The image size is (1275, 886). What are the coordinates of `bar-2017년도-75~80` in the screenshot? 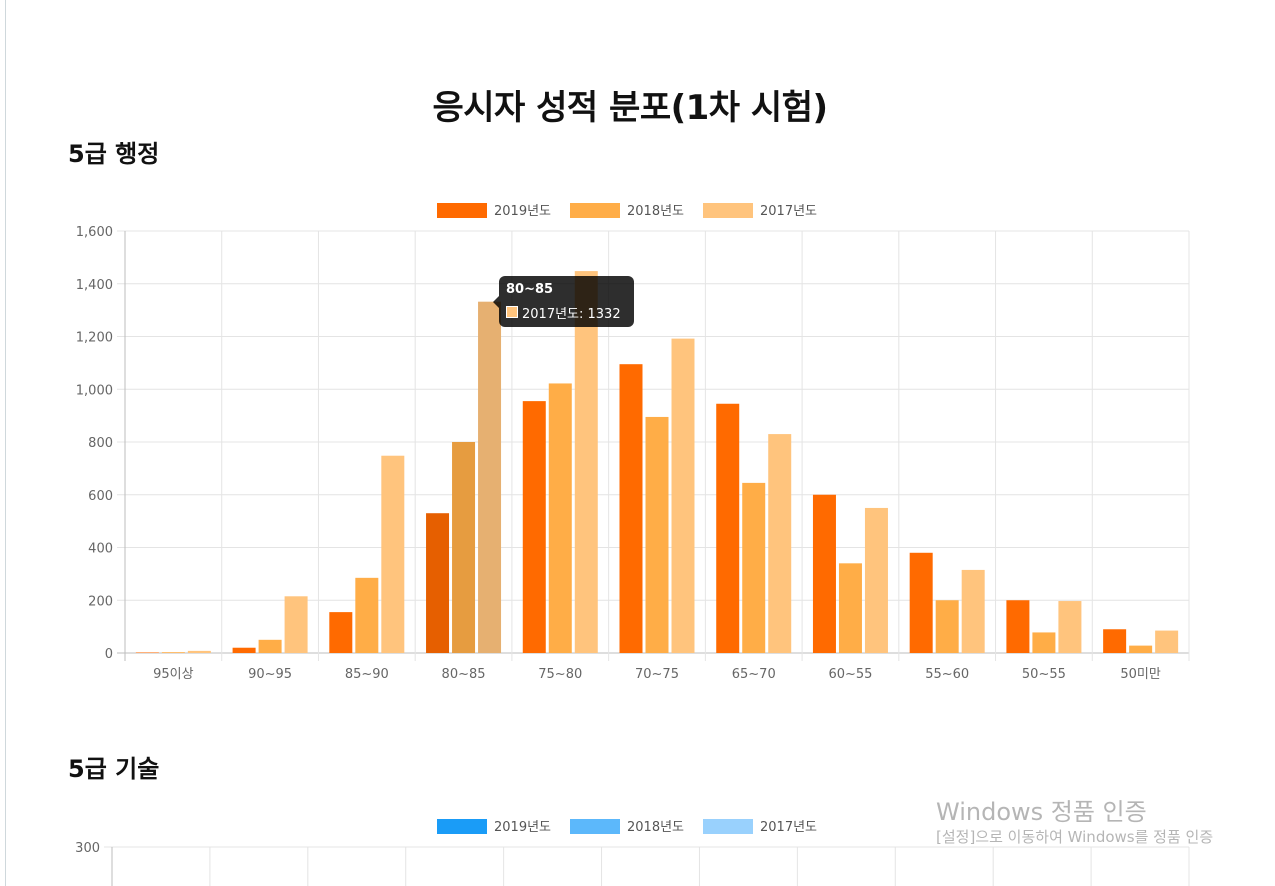 It's located at (586, 462).